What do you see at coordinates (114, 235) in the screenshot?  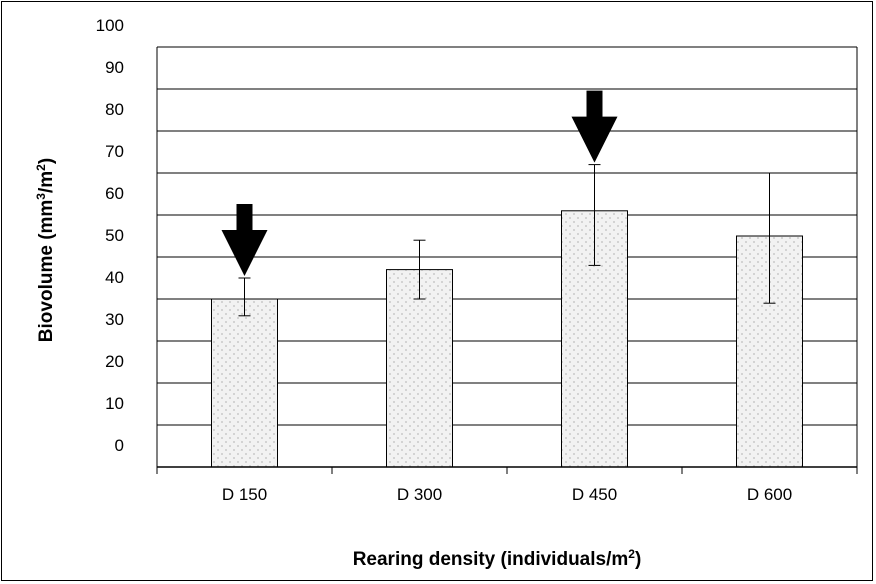 I see `y-tick-label: 50` at bounding box center [114, 235].